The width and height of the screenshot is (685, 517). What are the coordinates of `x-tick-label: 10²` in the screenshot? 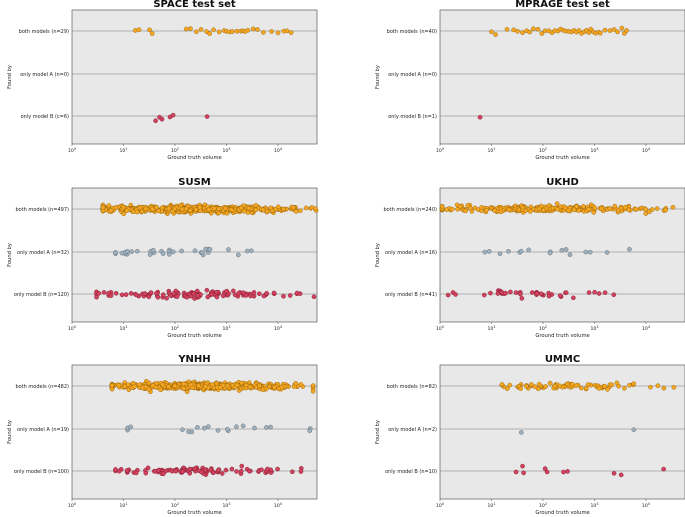 It's located at (175, 505).